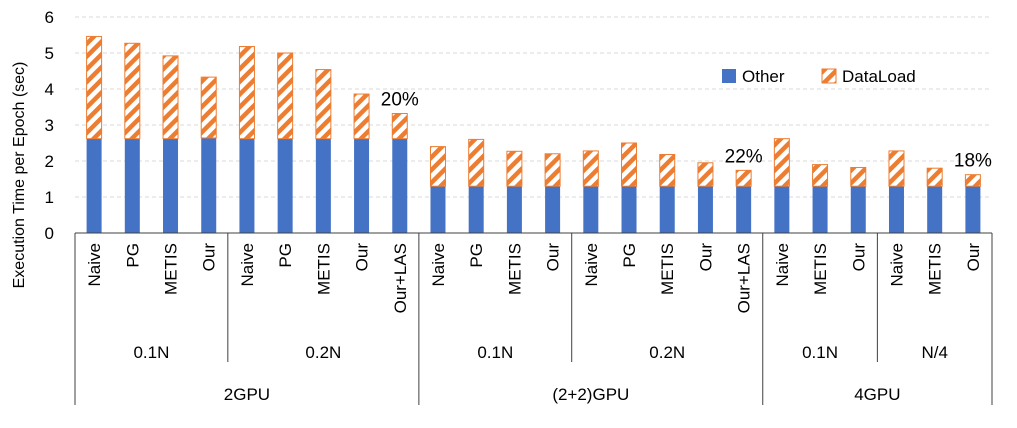 The width and height of the screenshot is (1017, 428). Describe the element at coordinates (49, 161) in the screenshot. I see `y-tick-label: 2` at that location.